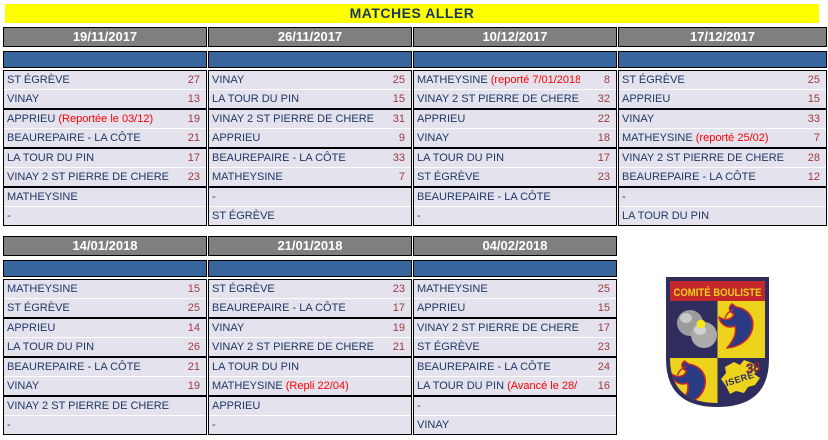  Describe the element at coordinates (515, 37) in the screenshot. I see `date-header: 10/12/2017` at that location.